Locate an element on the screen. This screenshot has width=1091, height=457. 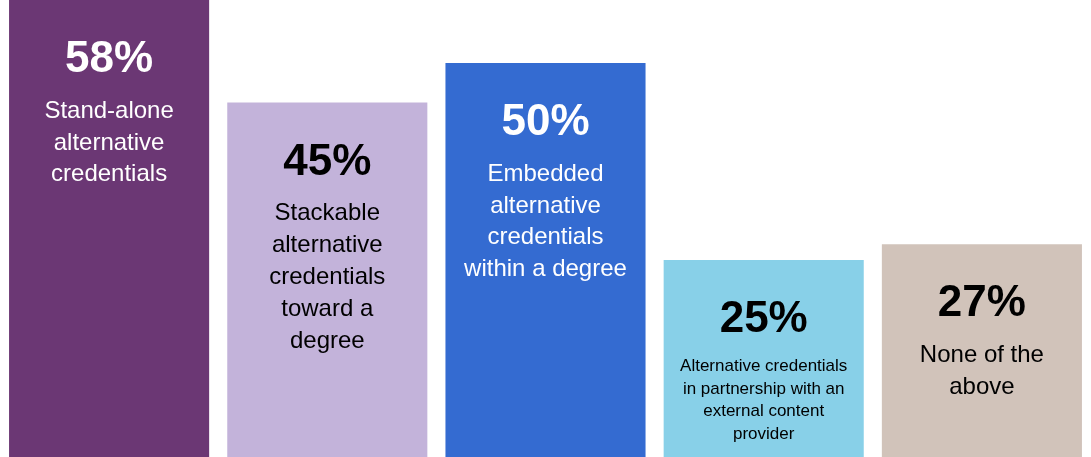
x-tick-label: Alternative credentials in partnership with an external content provider is located at coordinates (764, 399).